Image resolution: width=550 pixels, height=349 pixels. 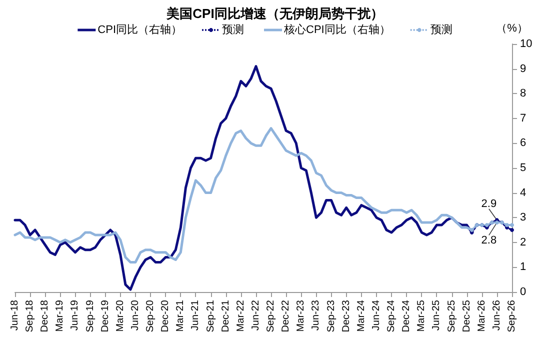 I want to click on x-tick-label: Jun-22, so click(x=256, y=315).